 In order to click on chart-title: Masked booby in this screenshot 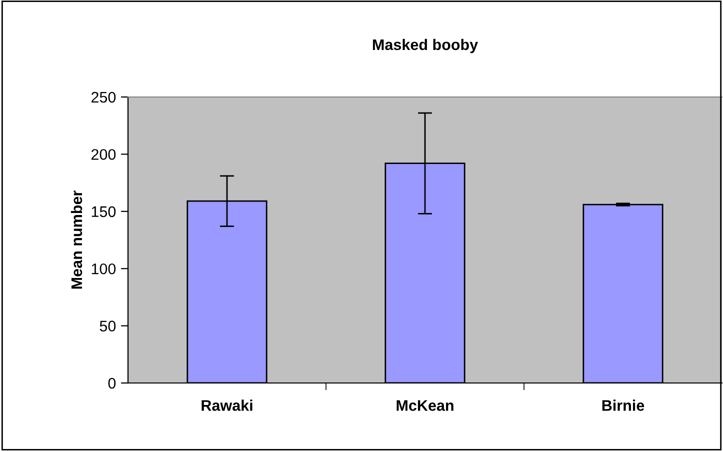, I will do `click(425, 46)`.